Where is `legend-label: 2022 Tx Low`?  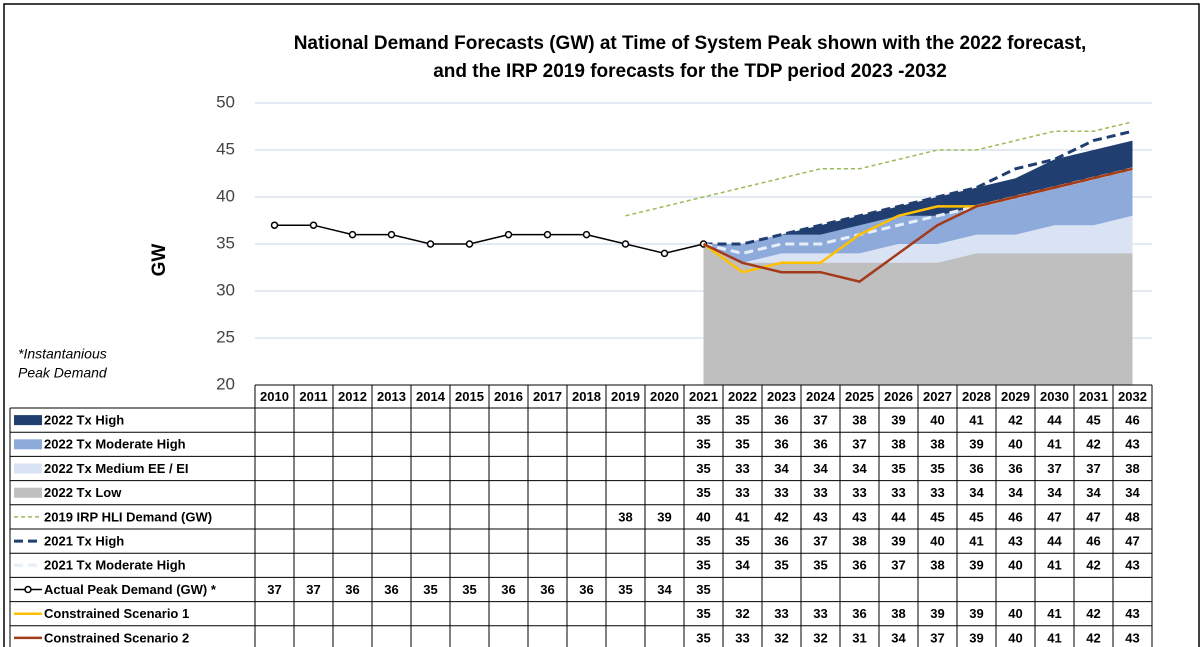 legend-label: 2022 Tx Low is located at coordinates (83, 492).